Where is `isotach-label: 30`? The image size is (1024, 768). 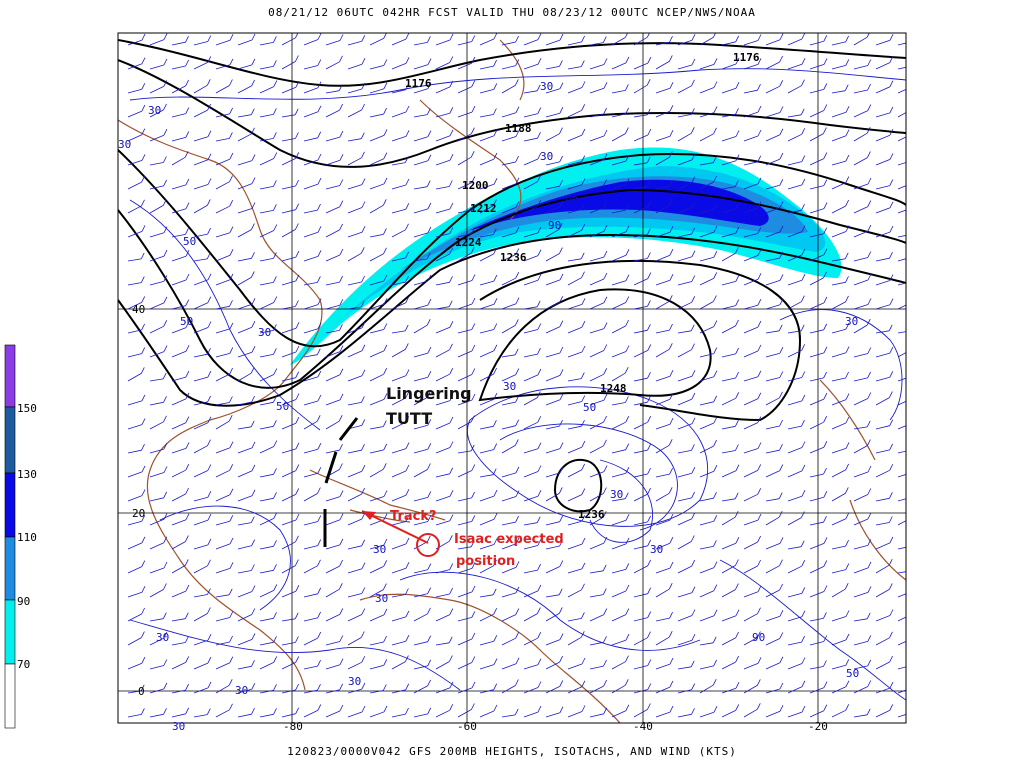 isotach-label: 30 is located at coordinates (241, 690).